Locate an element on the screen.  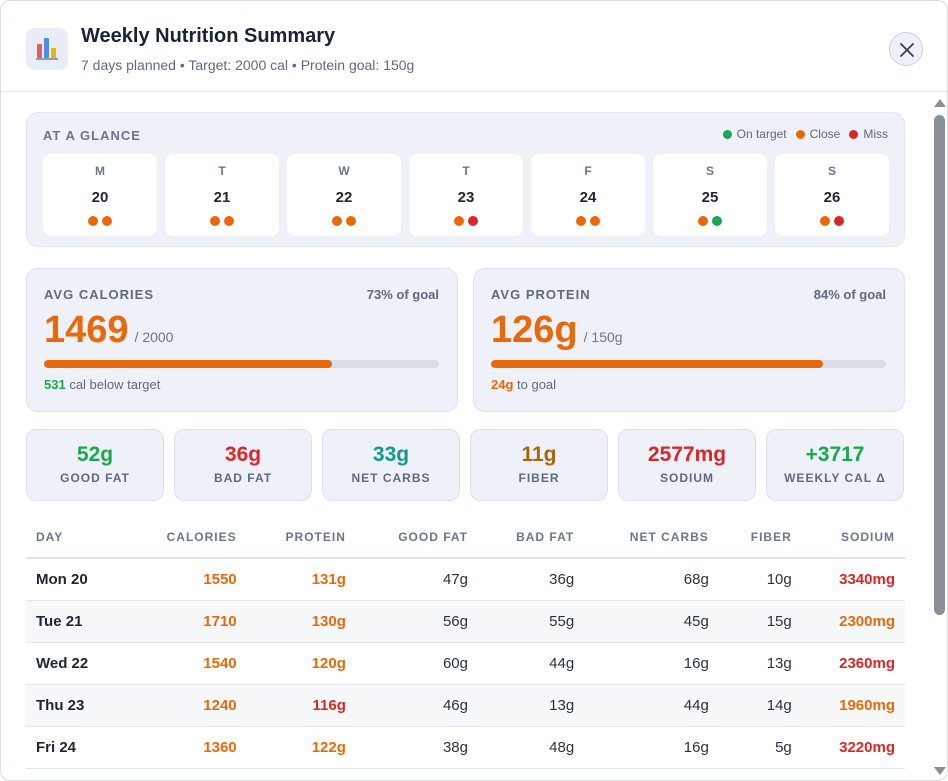
stat-tile: 33g NET CARBS is located at coordinates (391, 465).